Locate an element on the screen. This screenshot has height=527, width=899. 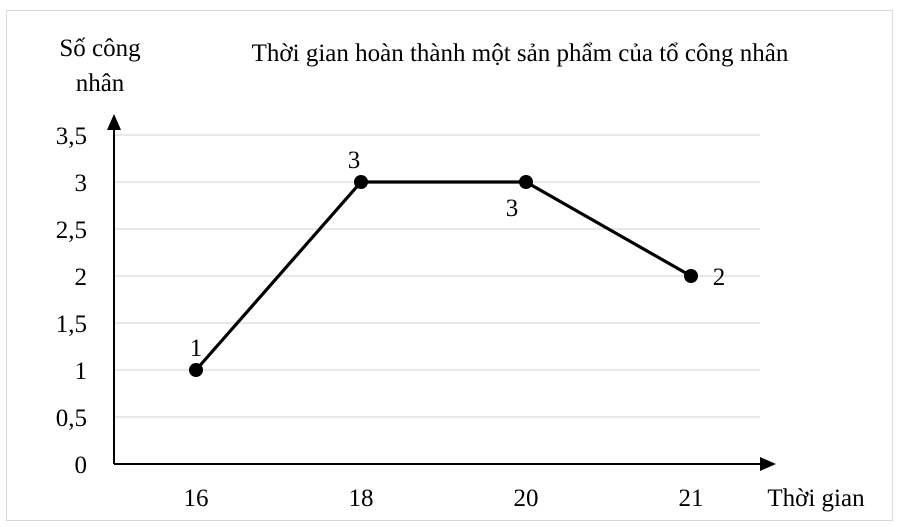
y-tick-label: 3 is located at coordinates (81, 183).